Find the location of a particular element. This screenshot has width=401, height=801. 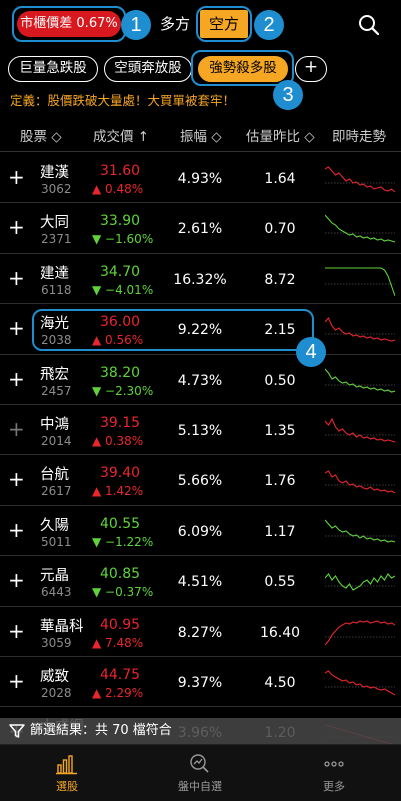

stock-code: 2457 is located at coordinates (56, 390).